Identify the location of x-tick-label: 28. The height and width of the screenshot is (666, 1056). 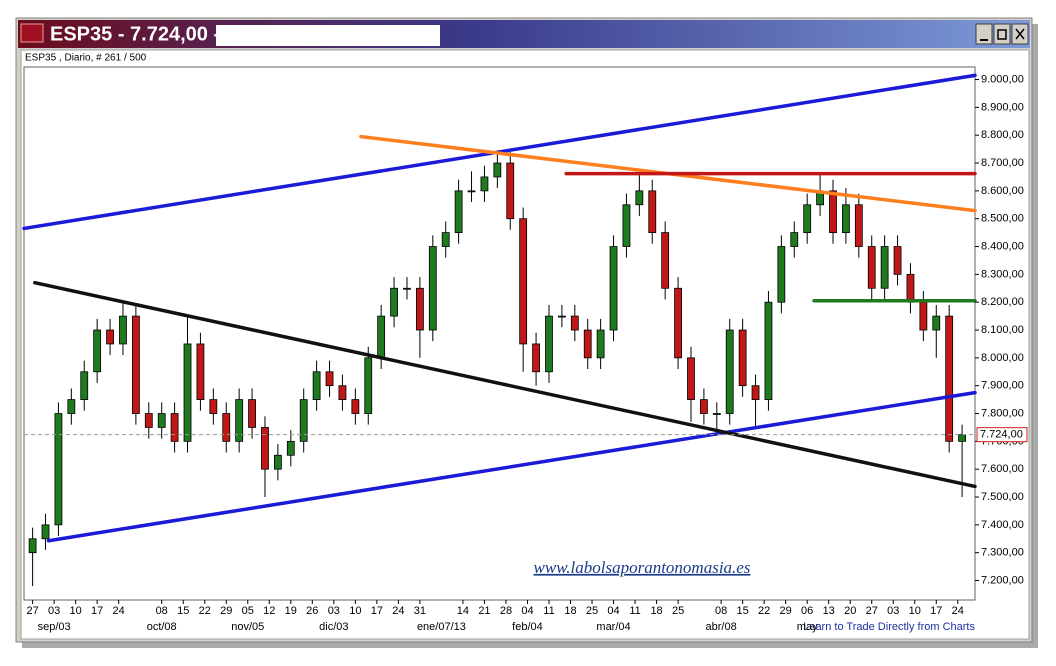
(506, 611).